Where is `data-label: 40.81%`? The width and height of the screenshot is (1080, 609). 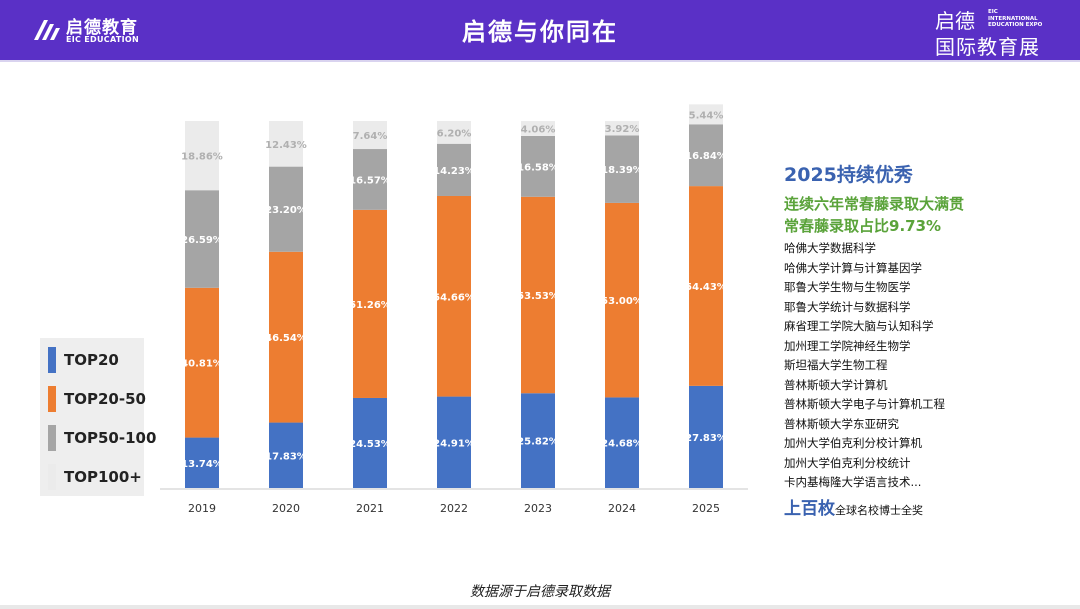
data-label: 40.81% is located at coordinates (202, 364).